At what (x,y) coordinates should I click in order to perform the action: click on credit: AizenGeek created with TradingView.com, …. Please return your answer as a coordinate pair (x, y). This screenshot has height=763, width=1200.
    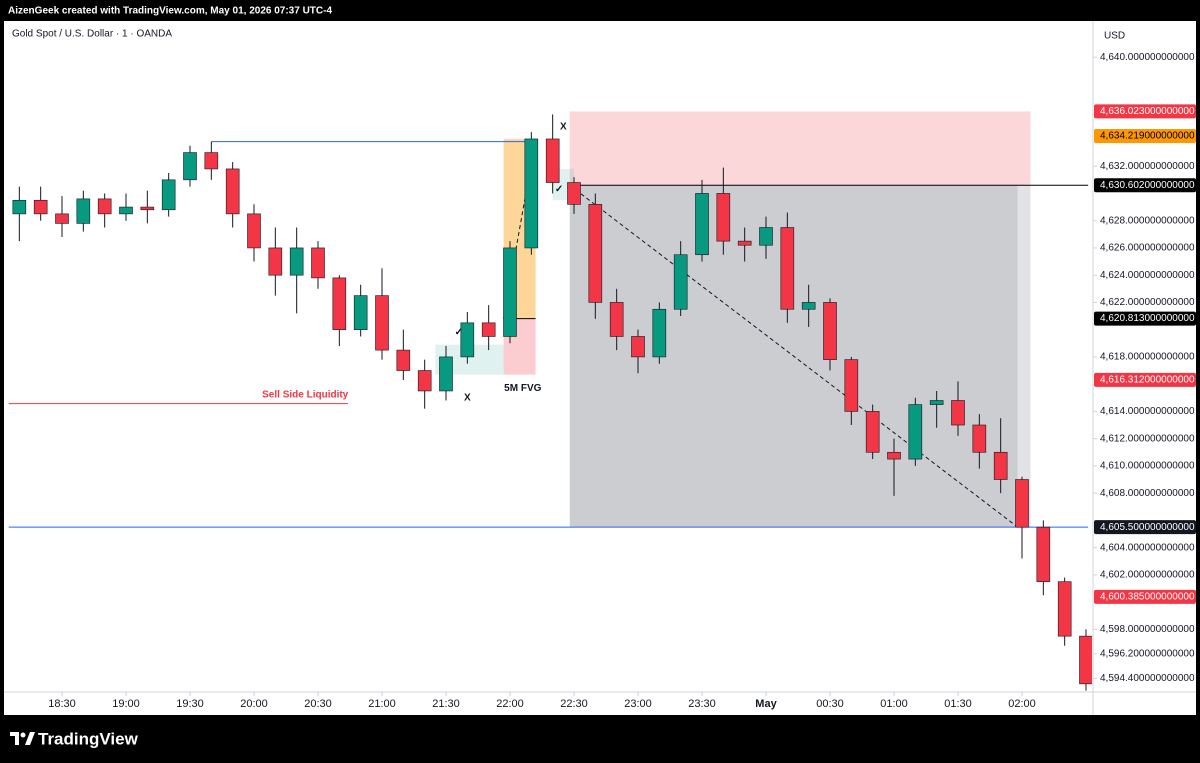
    Looking at the image, I should click on (170, 11).